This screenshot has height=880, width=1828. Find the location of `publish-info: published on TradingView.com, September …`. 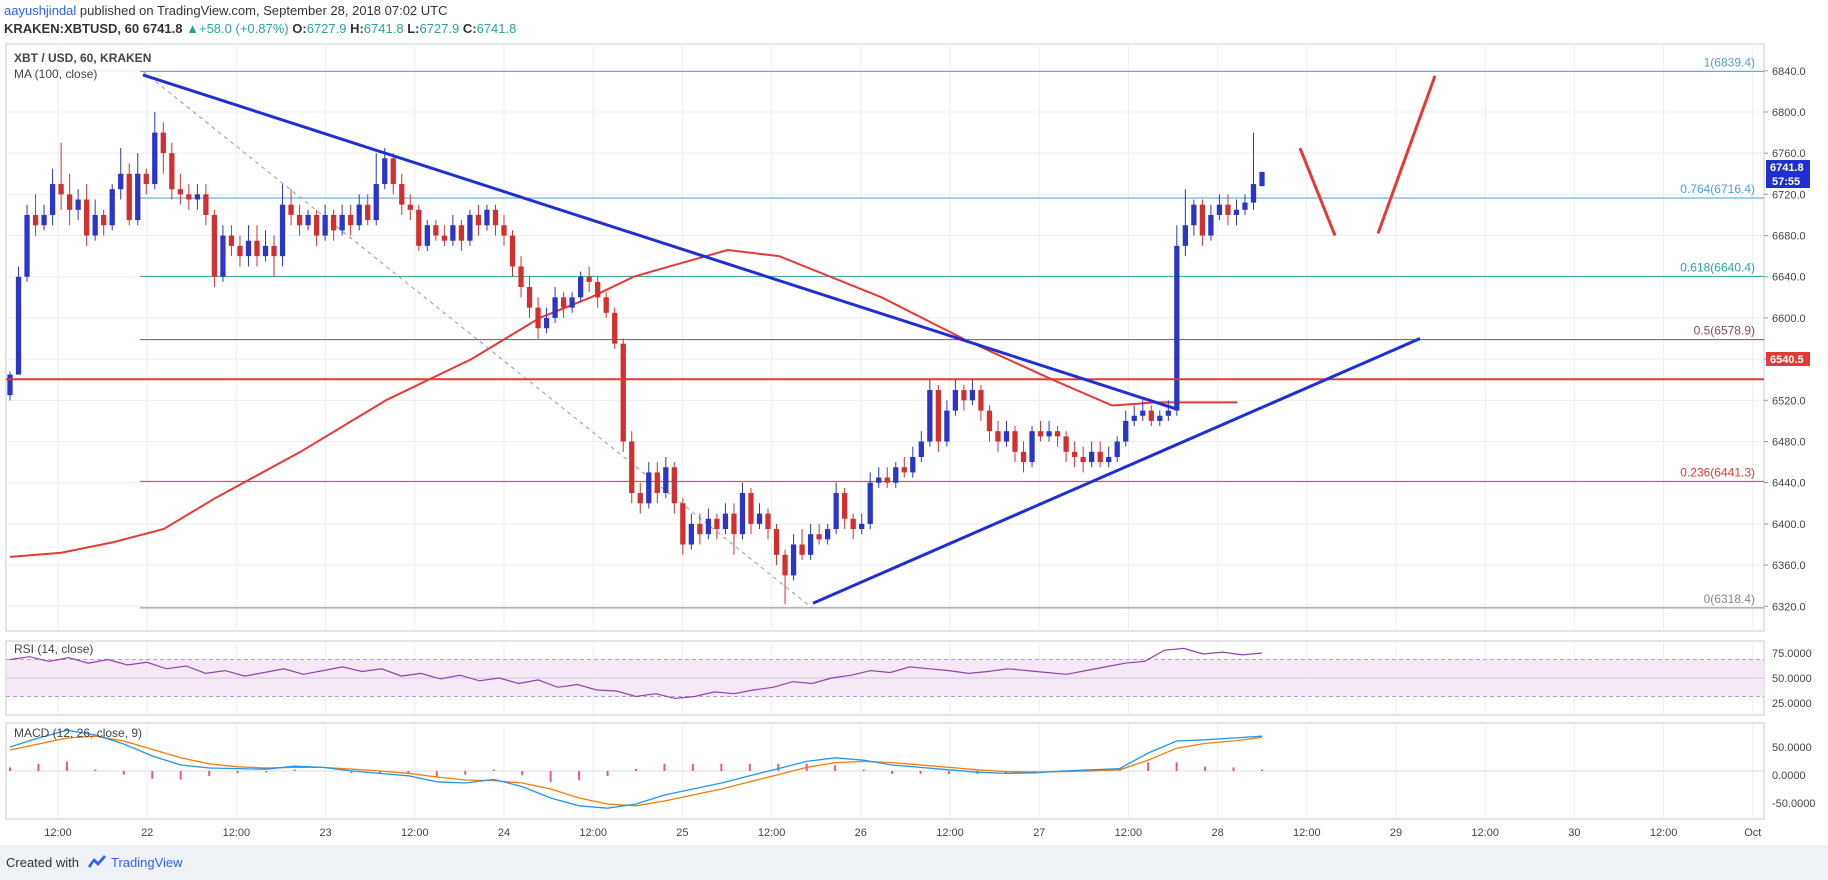

publish-info: published on TradingView.com, September … is located at coordinates (262, 10).